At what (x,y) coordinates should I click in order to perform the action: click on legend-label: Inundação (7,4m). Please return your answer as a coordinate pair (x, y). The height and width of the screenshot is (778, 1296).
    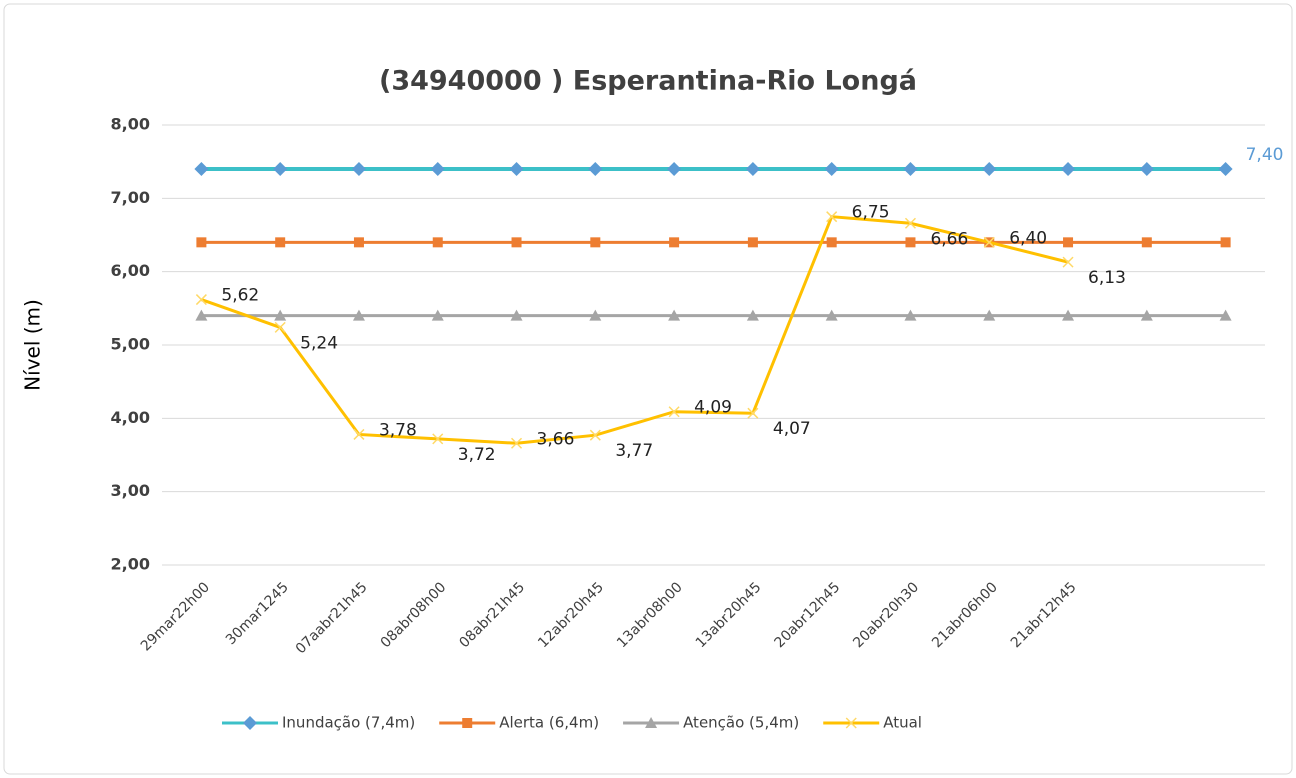
    Looking at the image, I should click on (348, 723).